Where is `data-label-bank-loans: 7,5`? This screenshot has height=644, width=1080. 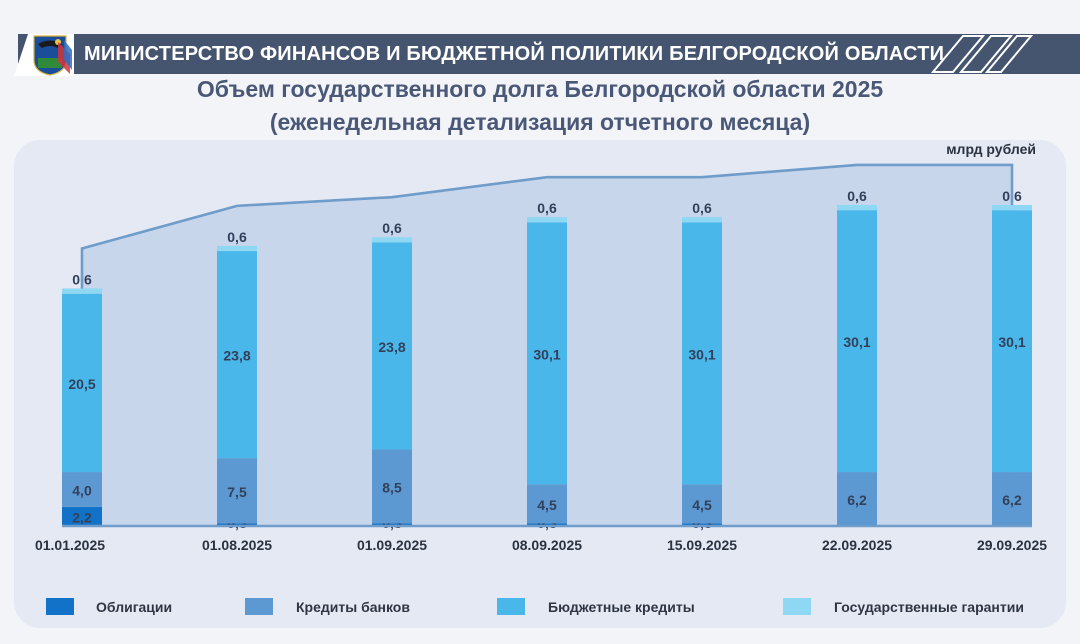 data-label-bank-loans: 7,5 is located at coordinates (237, 492).